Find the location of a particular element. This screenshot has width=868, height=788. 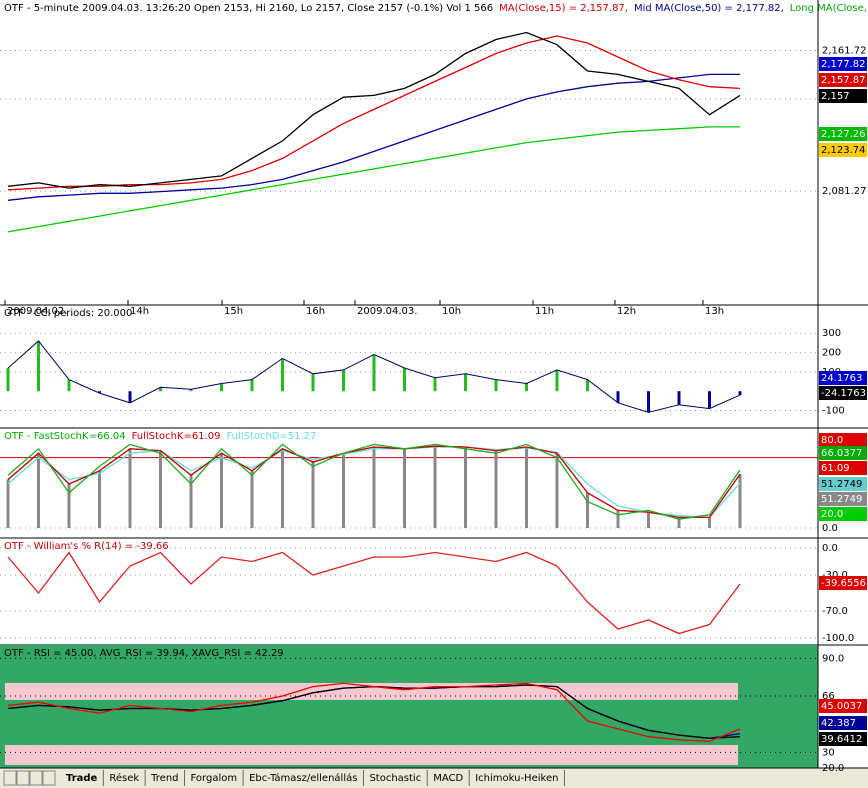

y-tick-label: 300 is located at coordinates (831, 333).